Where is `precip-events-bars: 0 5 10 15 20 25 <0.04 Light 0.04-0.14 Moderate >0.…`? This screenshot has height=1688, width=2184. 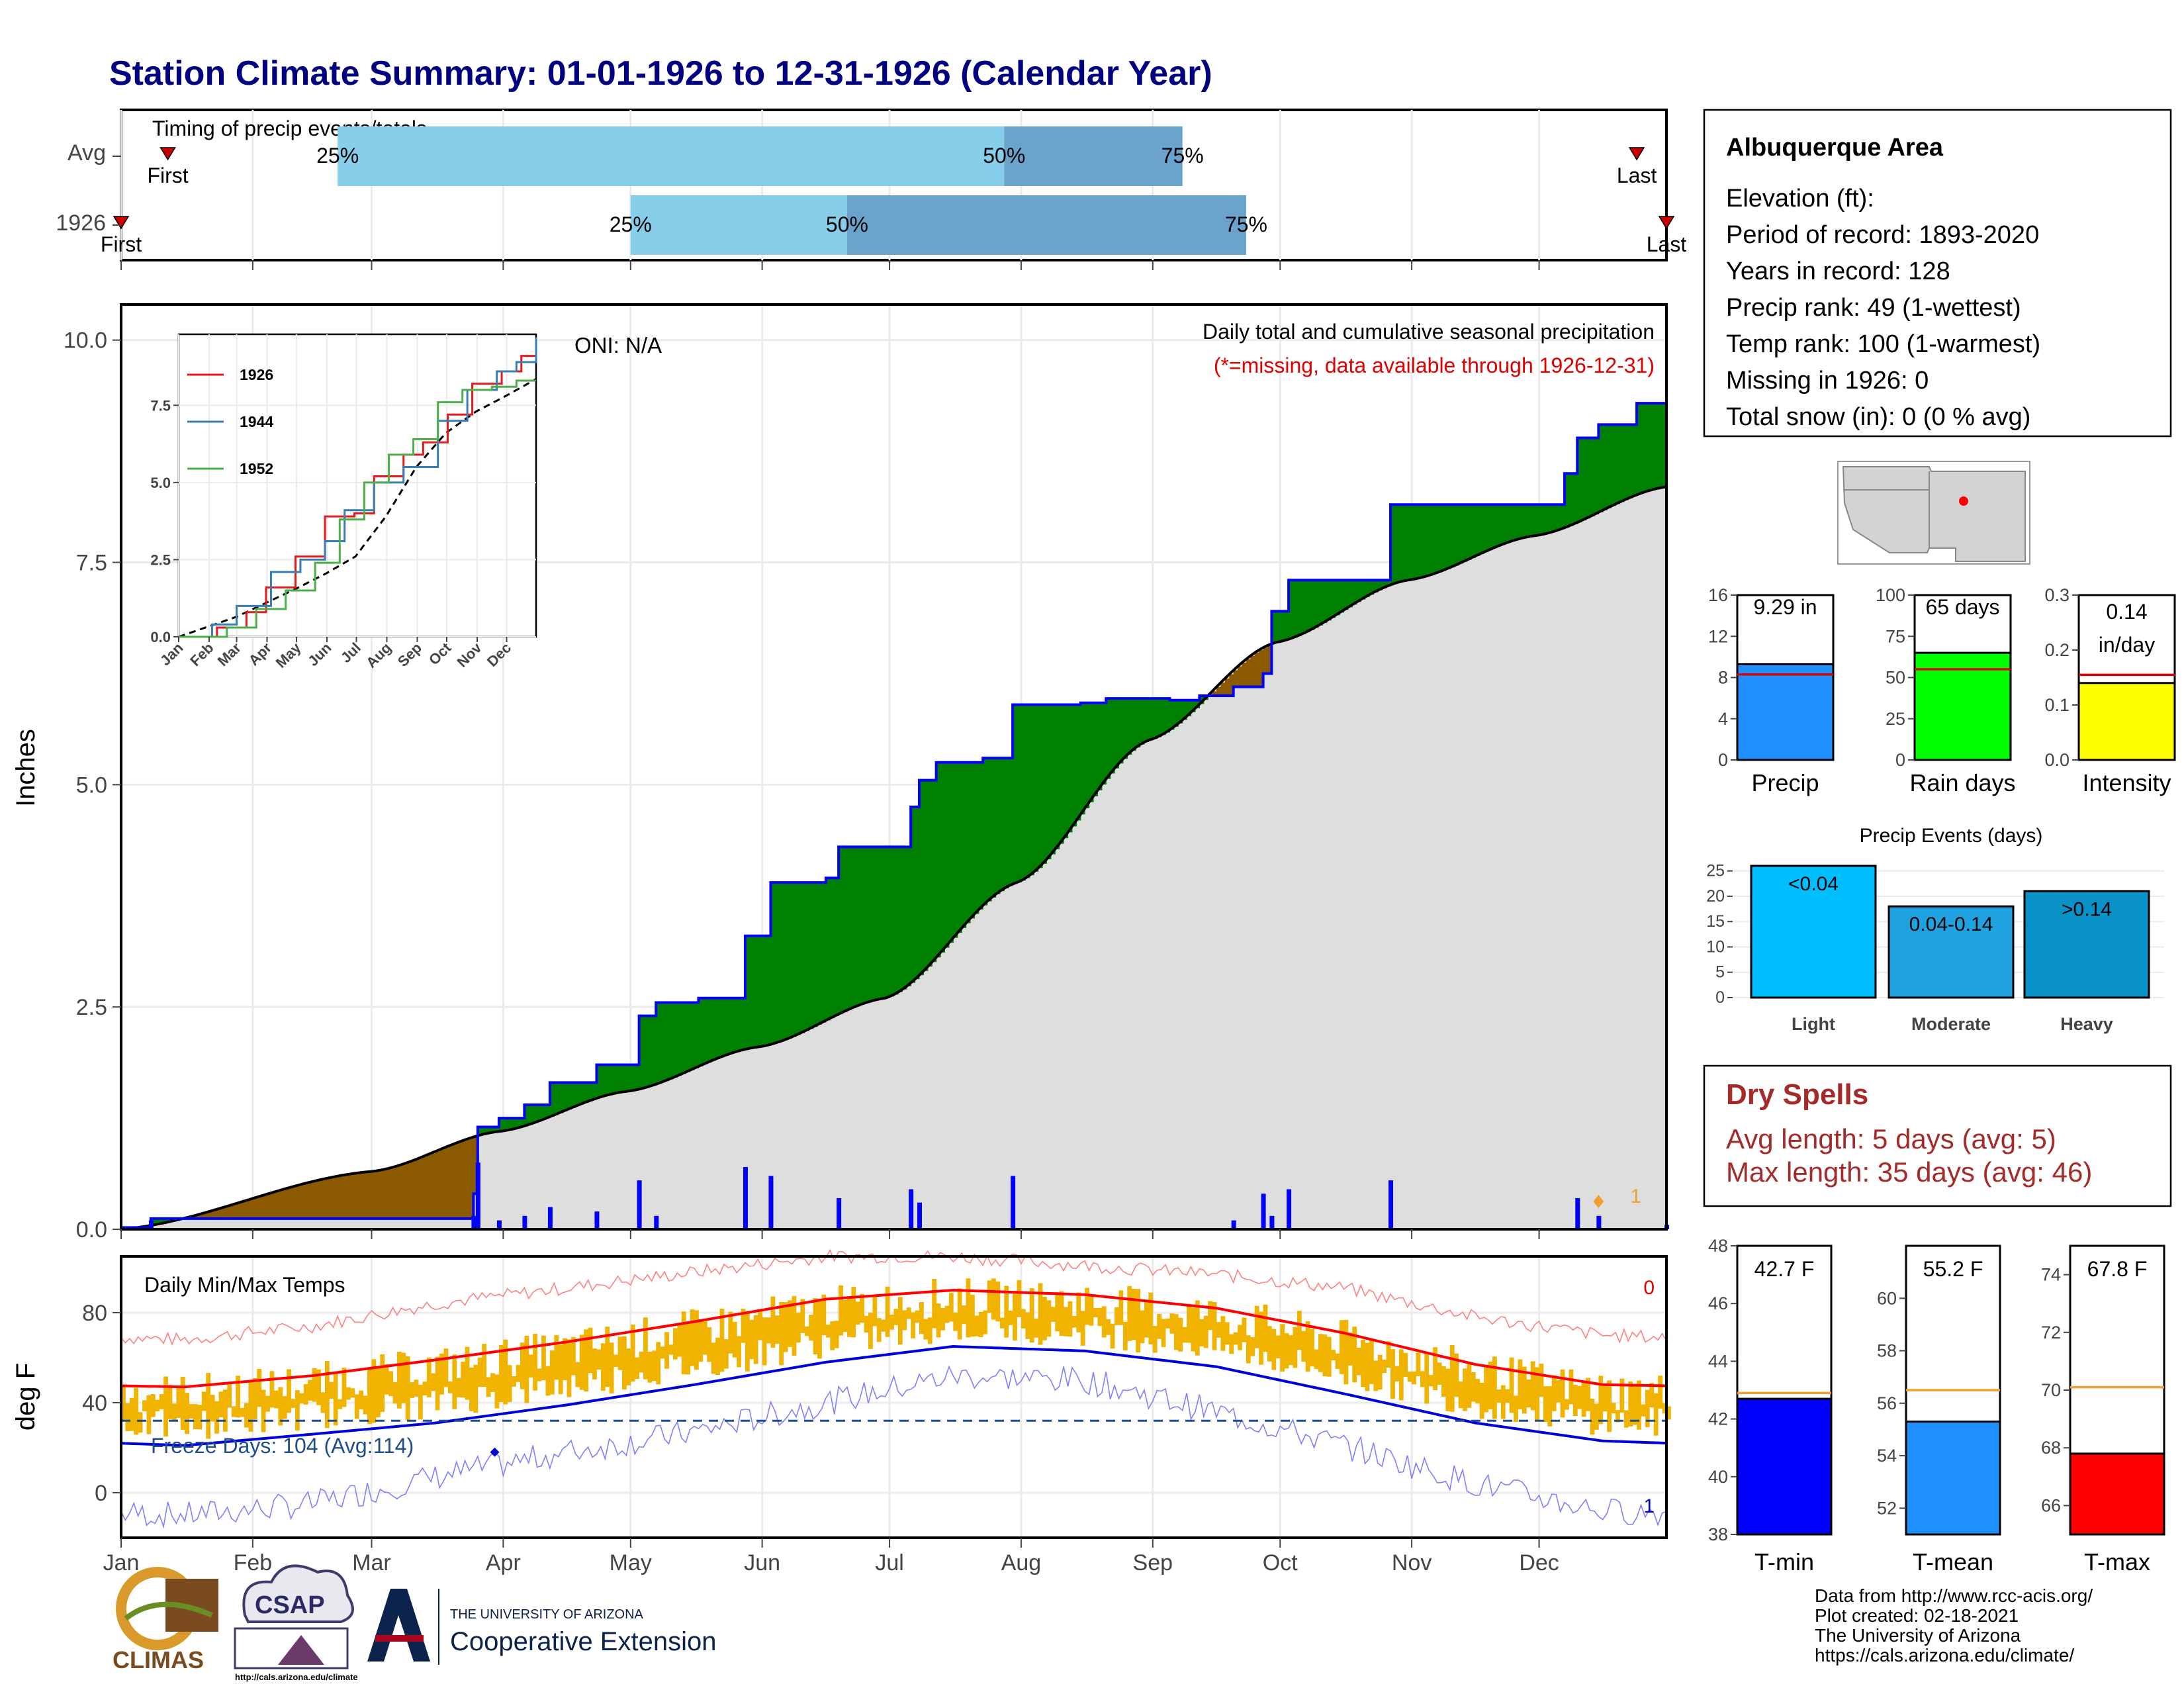
precip-events-bars: 0 5 10 15 20 25 <0.04 Light 0.04-0.14 Moderate >0.… is located at coordinates (1935, 948).